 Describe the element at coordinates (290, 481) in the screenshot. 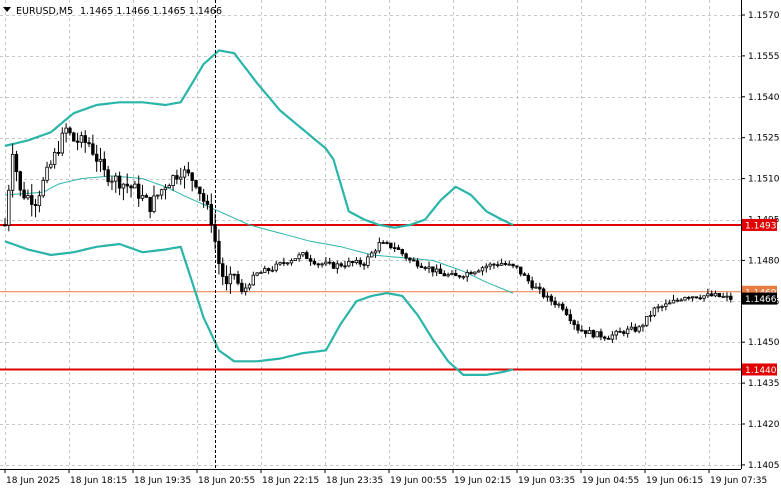

I see `x-tick-label: 18 Jun 22:15` at that location.